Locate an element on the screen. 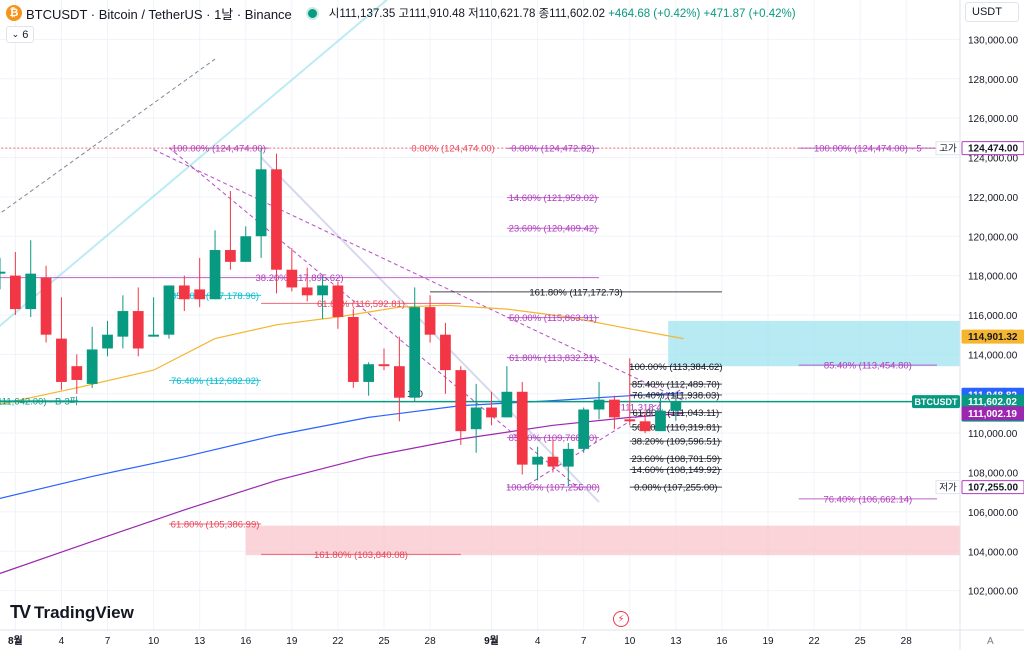  price-tag-side-label: 저가 is located at coordinates (948, 488).